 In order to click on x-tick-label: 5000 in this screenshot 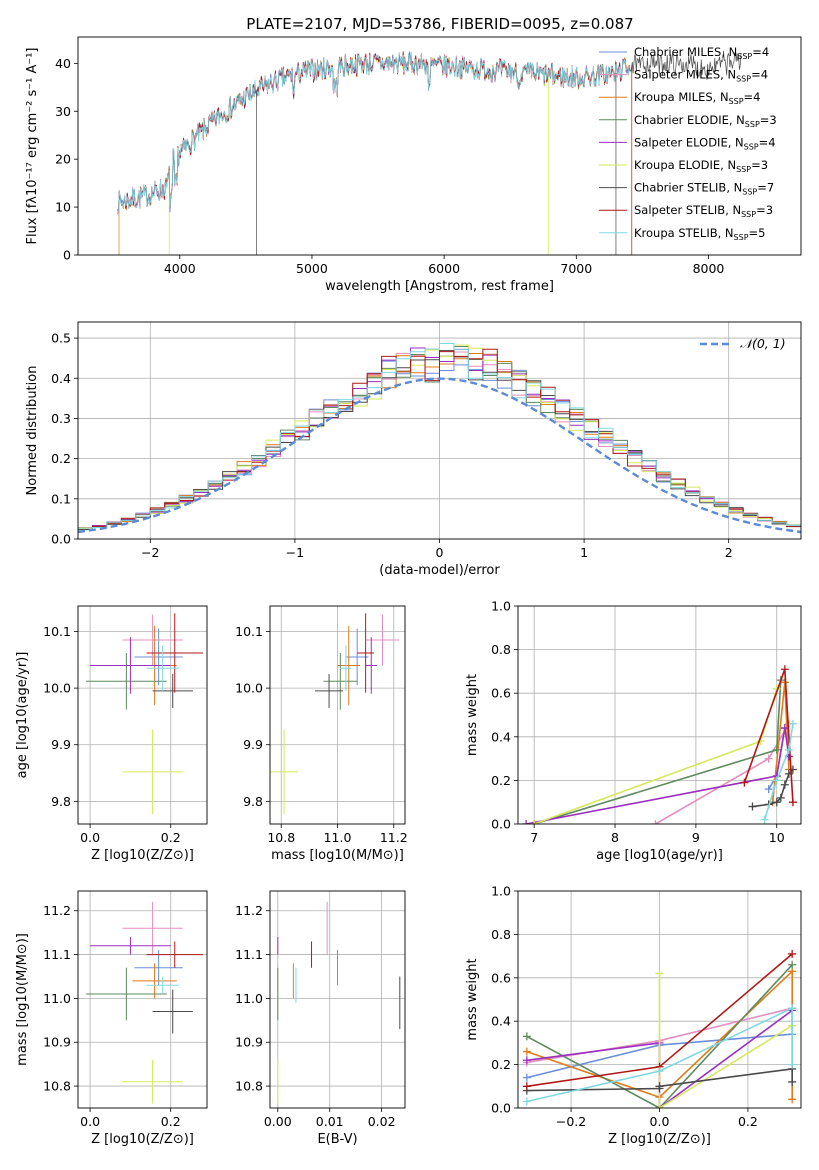, I will do `click(312, 268)`.